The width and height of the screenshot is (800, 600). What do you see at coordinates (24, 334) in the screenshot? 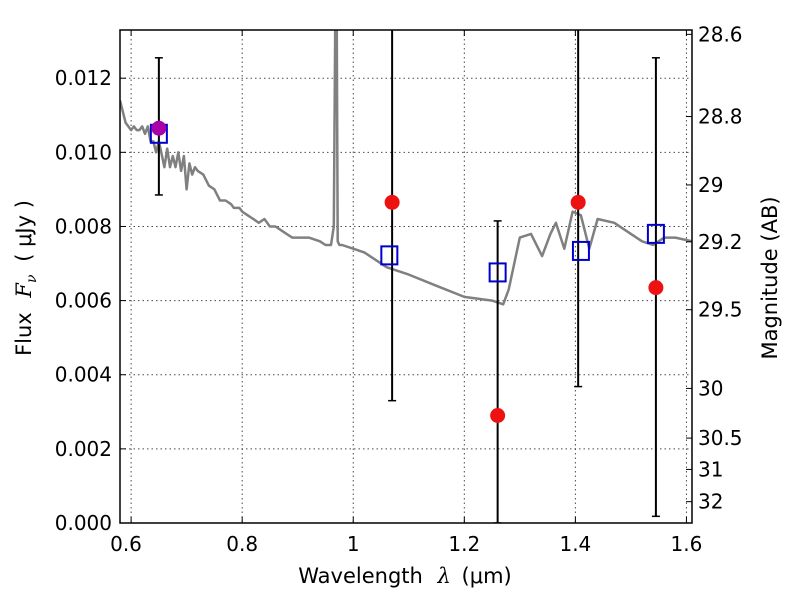
I see `y-axis-label-main: Flux` at bounding box center [24, 334].